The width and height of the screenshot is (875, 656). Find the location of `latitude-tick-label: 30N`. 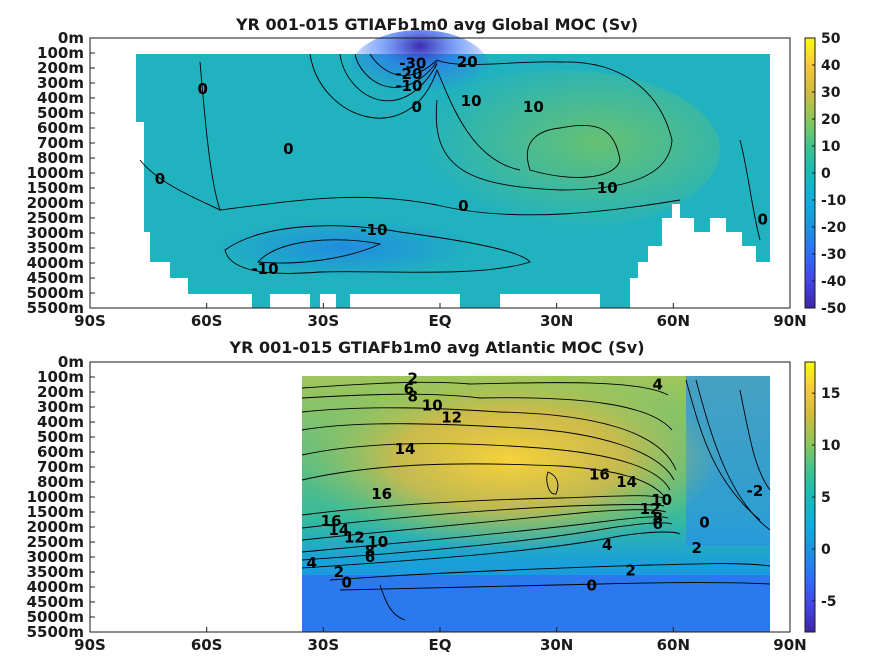

latitude-tick-label: 30N is located at coordinates (556, 645).